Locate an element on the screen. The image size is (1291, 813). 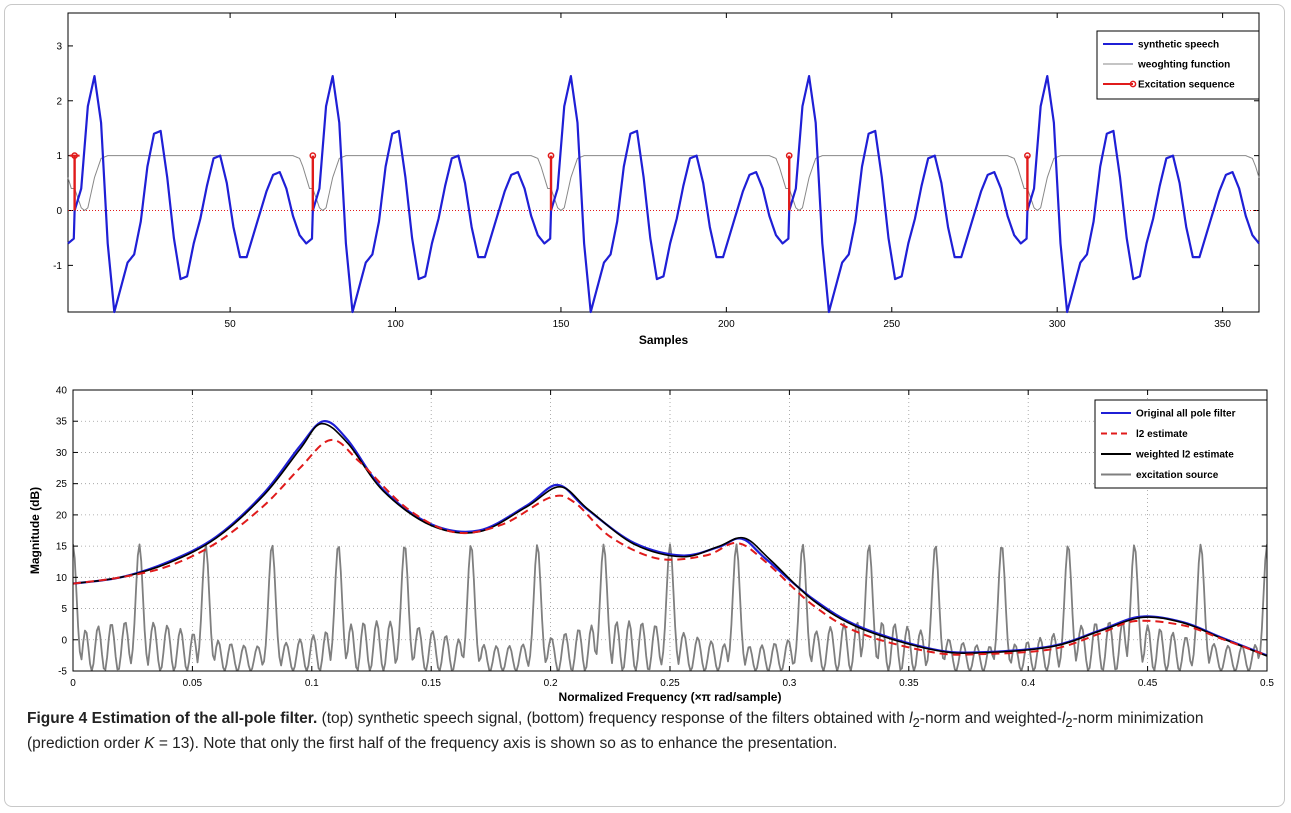
top-legend-box is located at coordinates (1178, 65).